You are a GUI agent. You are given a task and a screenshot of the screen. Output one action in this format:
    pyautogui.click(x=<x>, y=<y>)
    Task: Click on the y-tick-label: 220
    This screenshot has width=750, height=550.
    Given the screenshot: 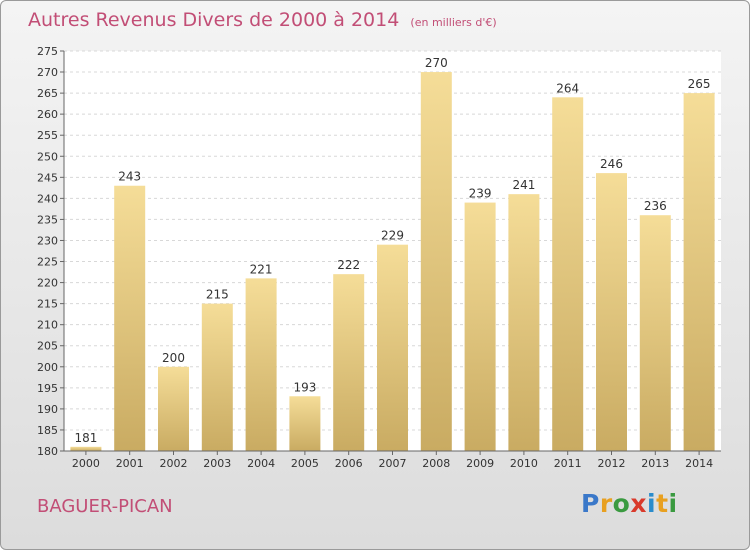 What is the action you would take?
    pyautogui.click(x=47, y=283)
    